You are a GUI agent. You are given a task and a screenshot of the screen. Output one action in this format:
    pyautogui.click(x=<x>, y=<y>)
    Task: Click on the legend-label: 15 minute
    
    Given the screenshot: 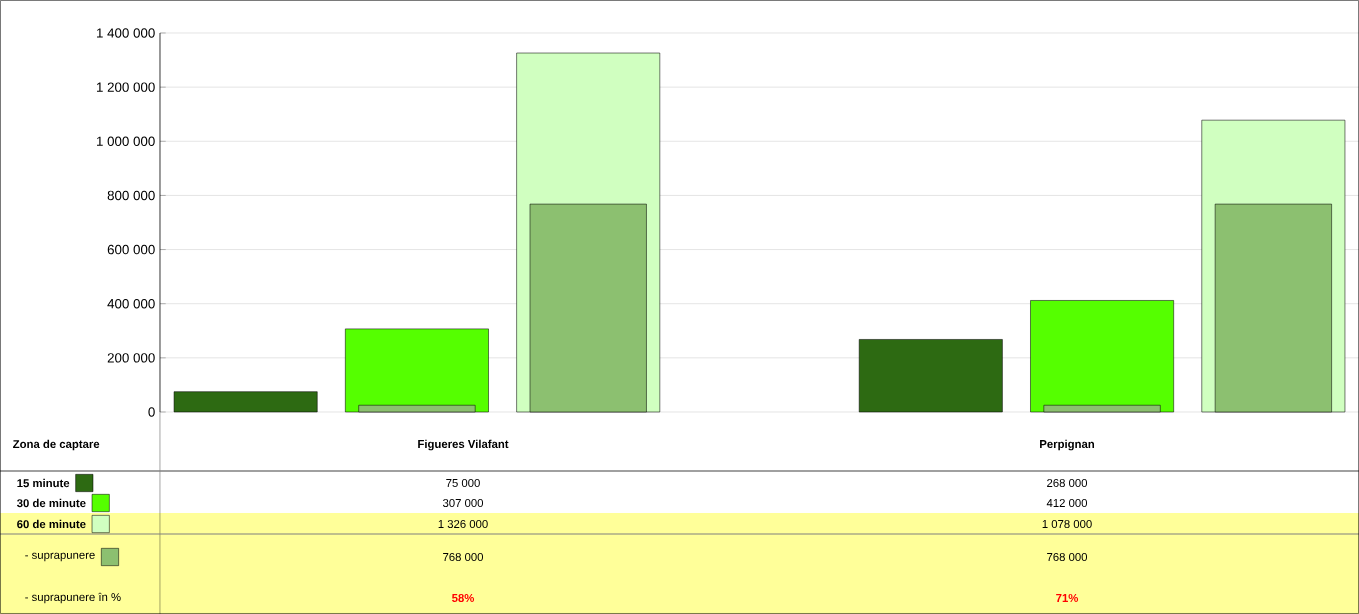 What is the action you would take?
    pyautogui.click(x=43, y=483)
    